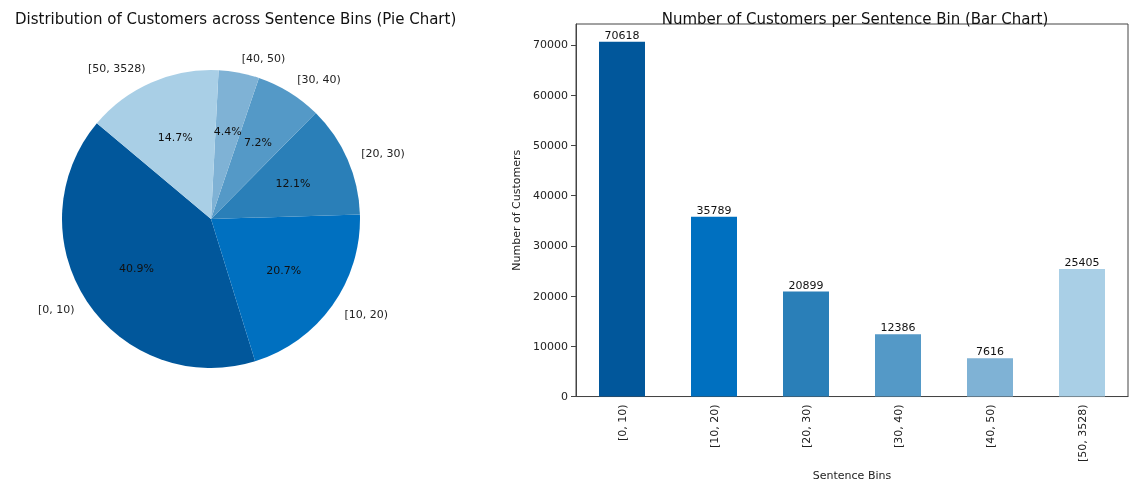  Describe the element at coordinates (56, 310) in the screenshot. I see `slice-label: [0, 10)` at that location.